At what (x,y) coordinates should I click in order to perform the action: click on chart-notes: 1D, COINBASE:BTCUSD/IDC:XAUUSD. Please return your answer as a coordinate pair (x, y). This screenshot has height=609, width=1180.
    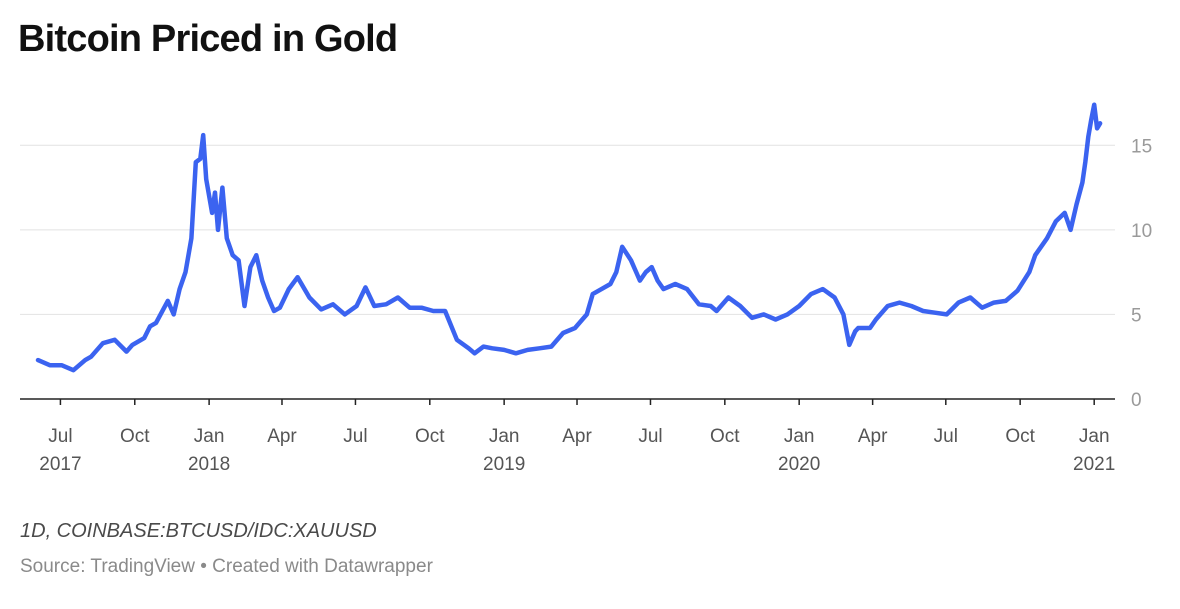
    Looking at the image, I should click on (198, 531).